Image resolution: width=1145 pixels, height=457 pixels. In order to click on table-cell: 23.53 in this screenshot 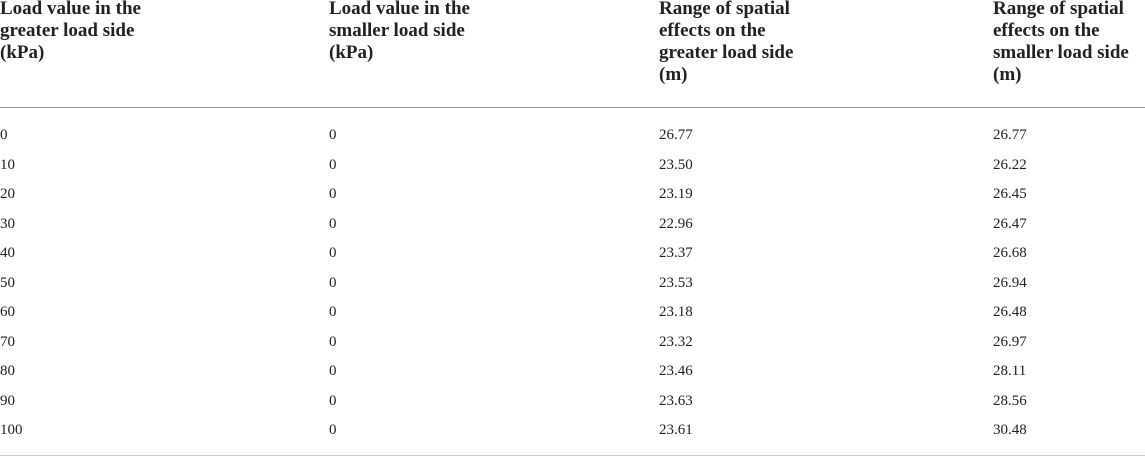, I will do `click(676, 282)`.